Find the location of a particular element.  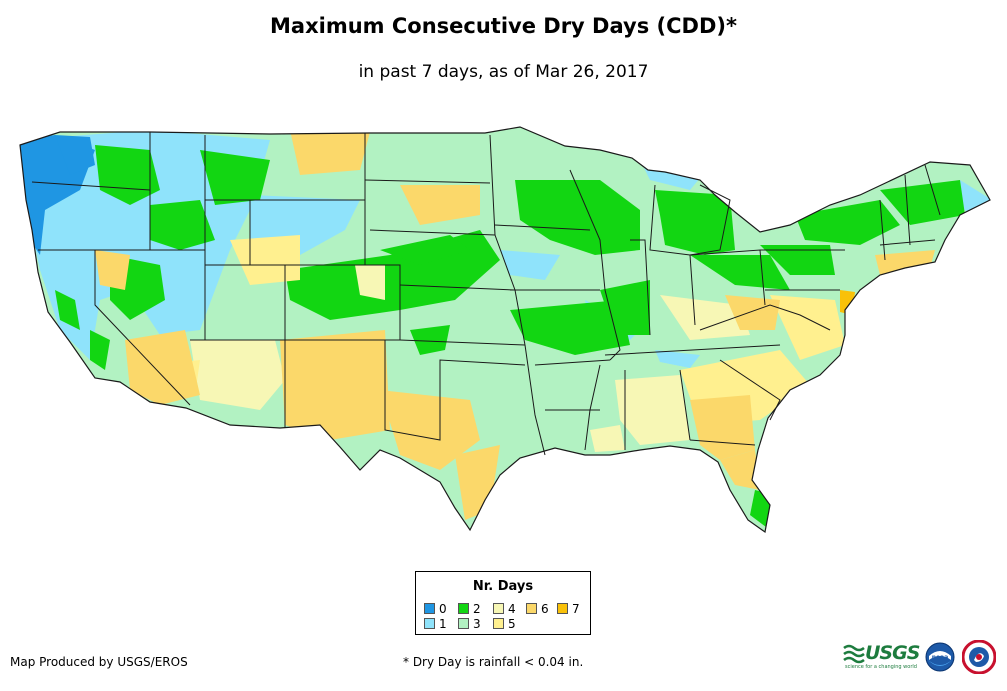

map-title: Maximum Consecutive Dry Days (CDD)* is located at coordinates (503, 26).